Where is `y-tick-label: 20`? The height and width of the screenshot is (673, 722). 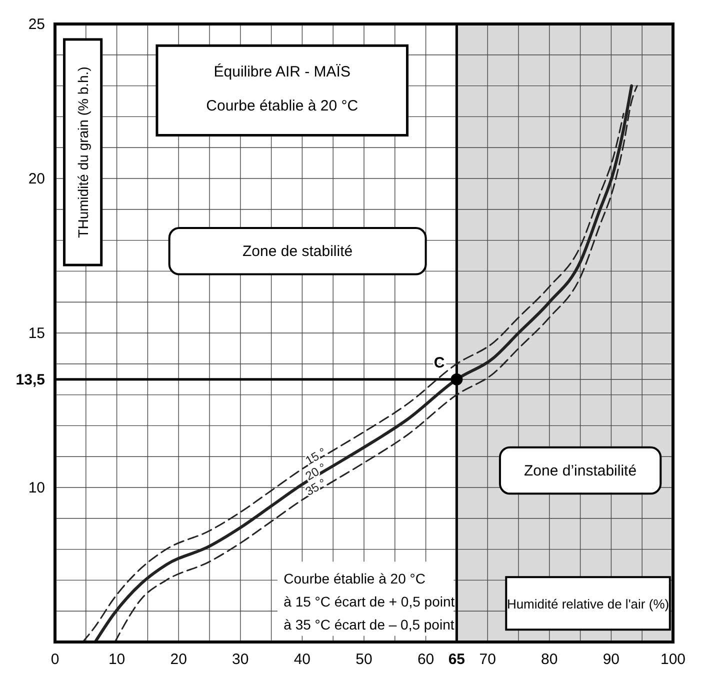 y-tick-label: 20 is located at coordinates (36, 179).